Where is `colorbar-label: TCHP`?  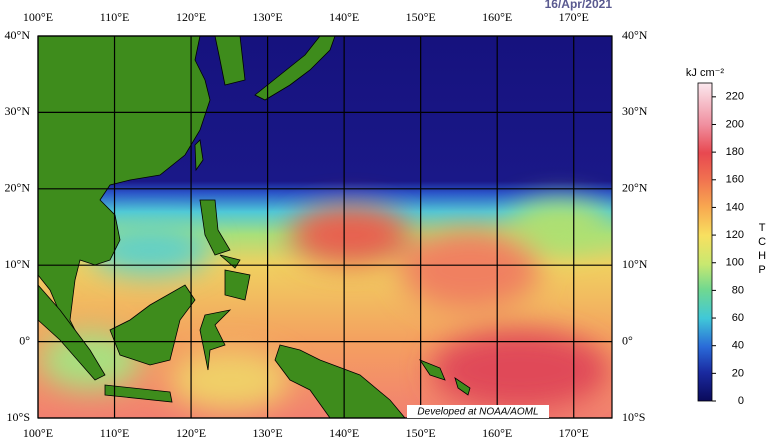 colorbar-label: TCHP is located at coordinates (762, 250).